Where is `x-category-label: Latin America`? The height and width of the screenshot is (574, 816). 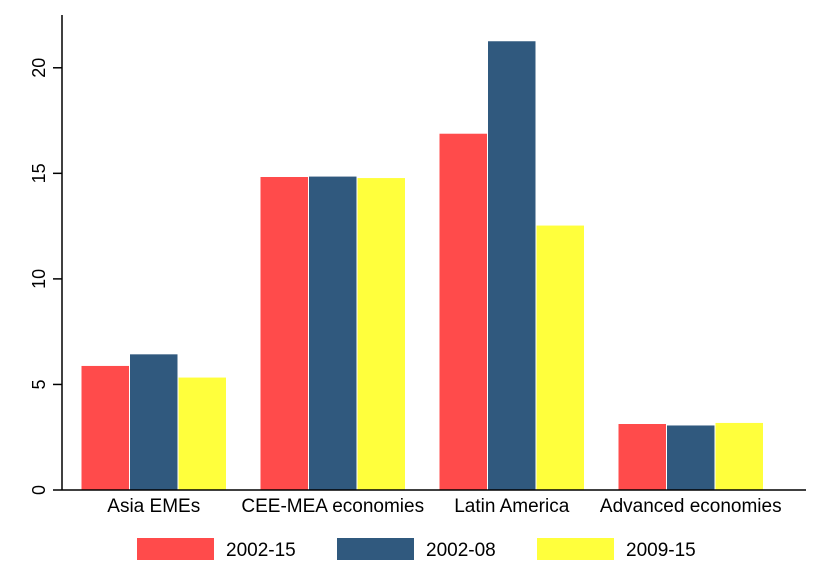 x-category-label: Latin America is located at coordinates (512, 506).